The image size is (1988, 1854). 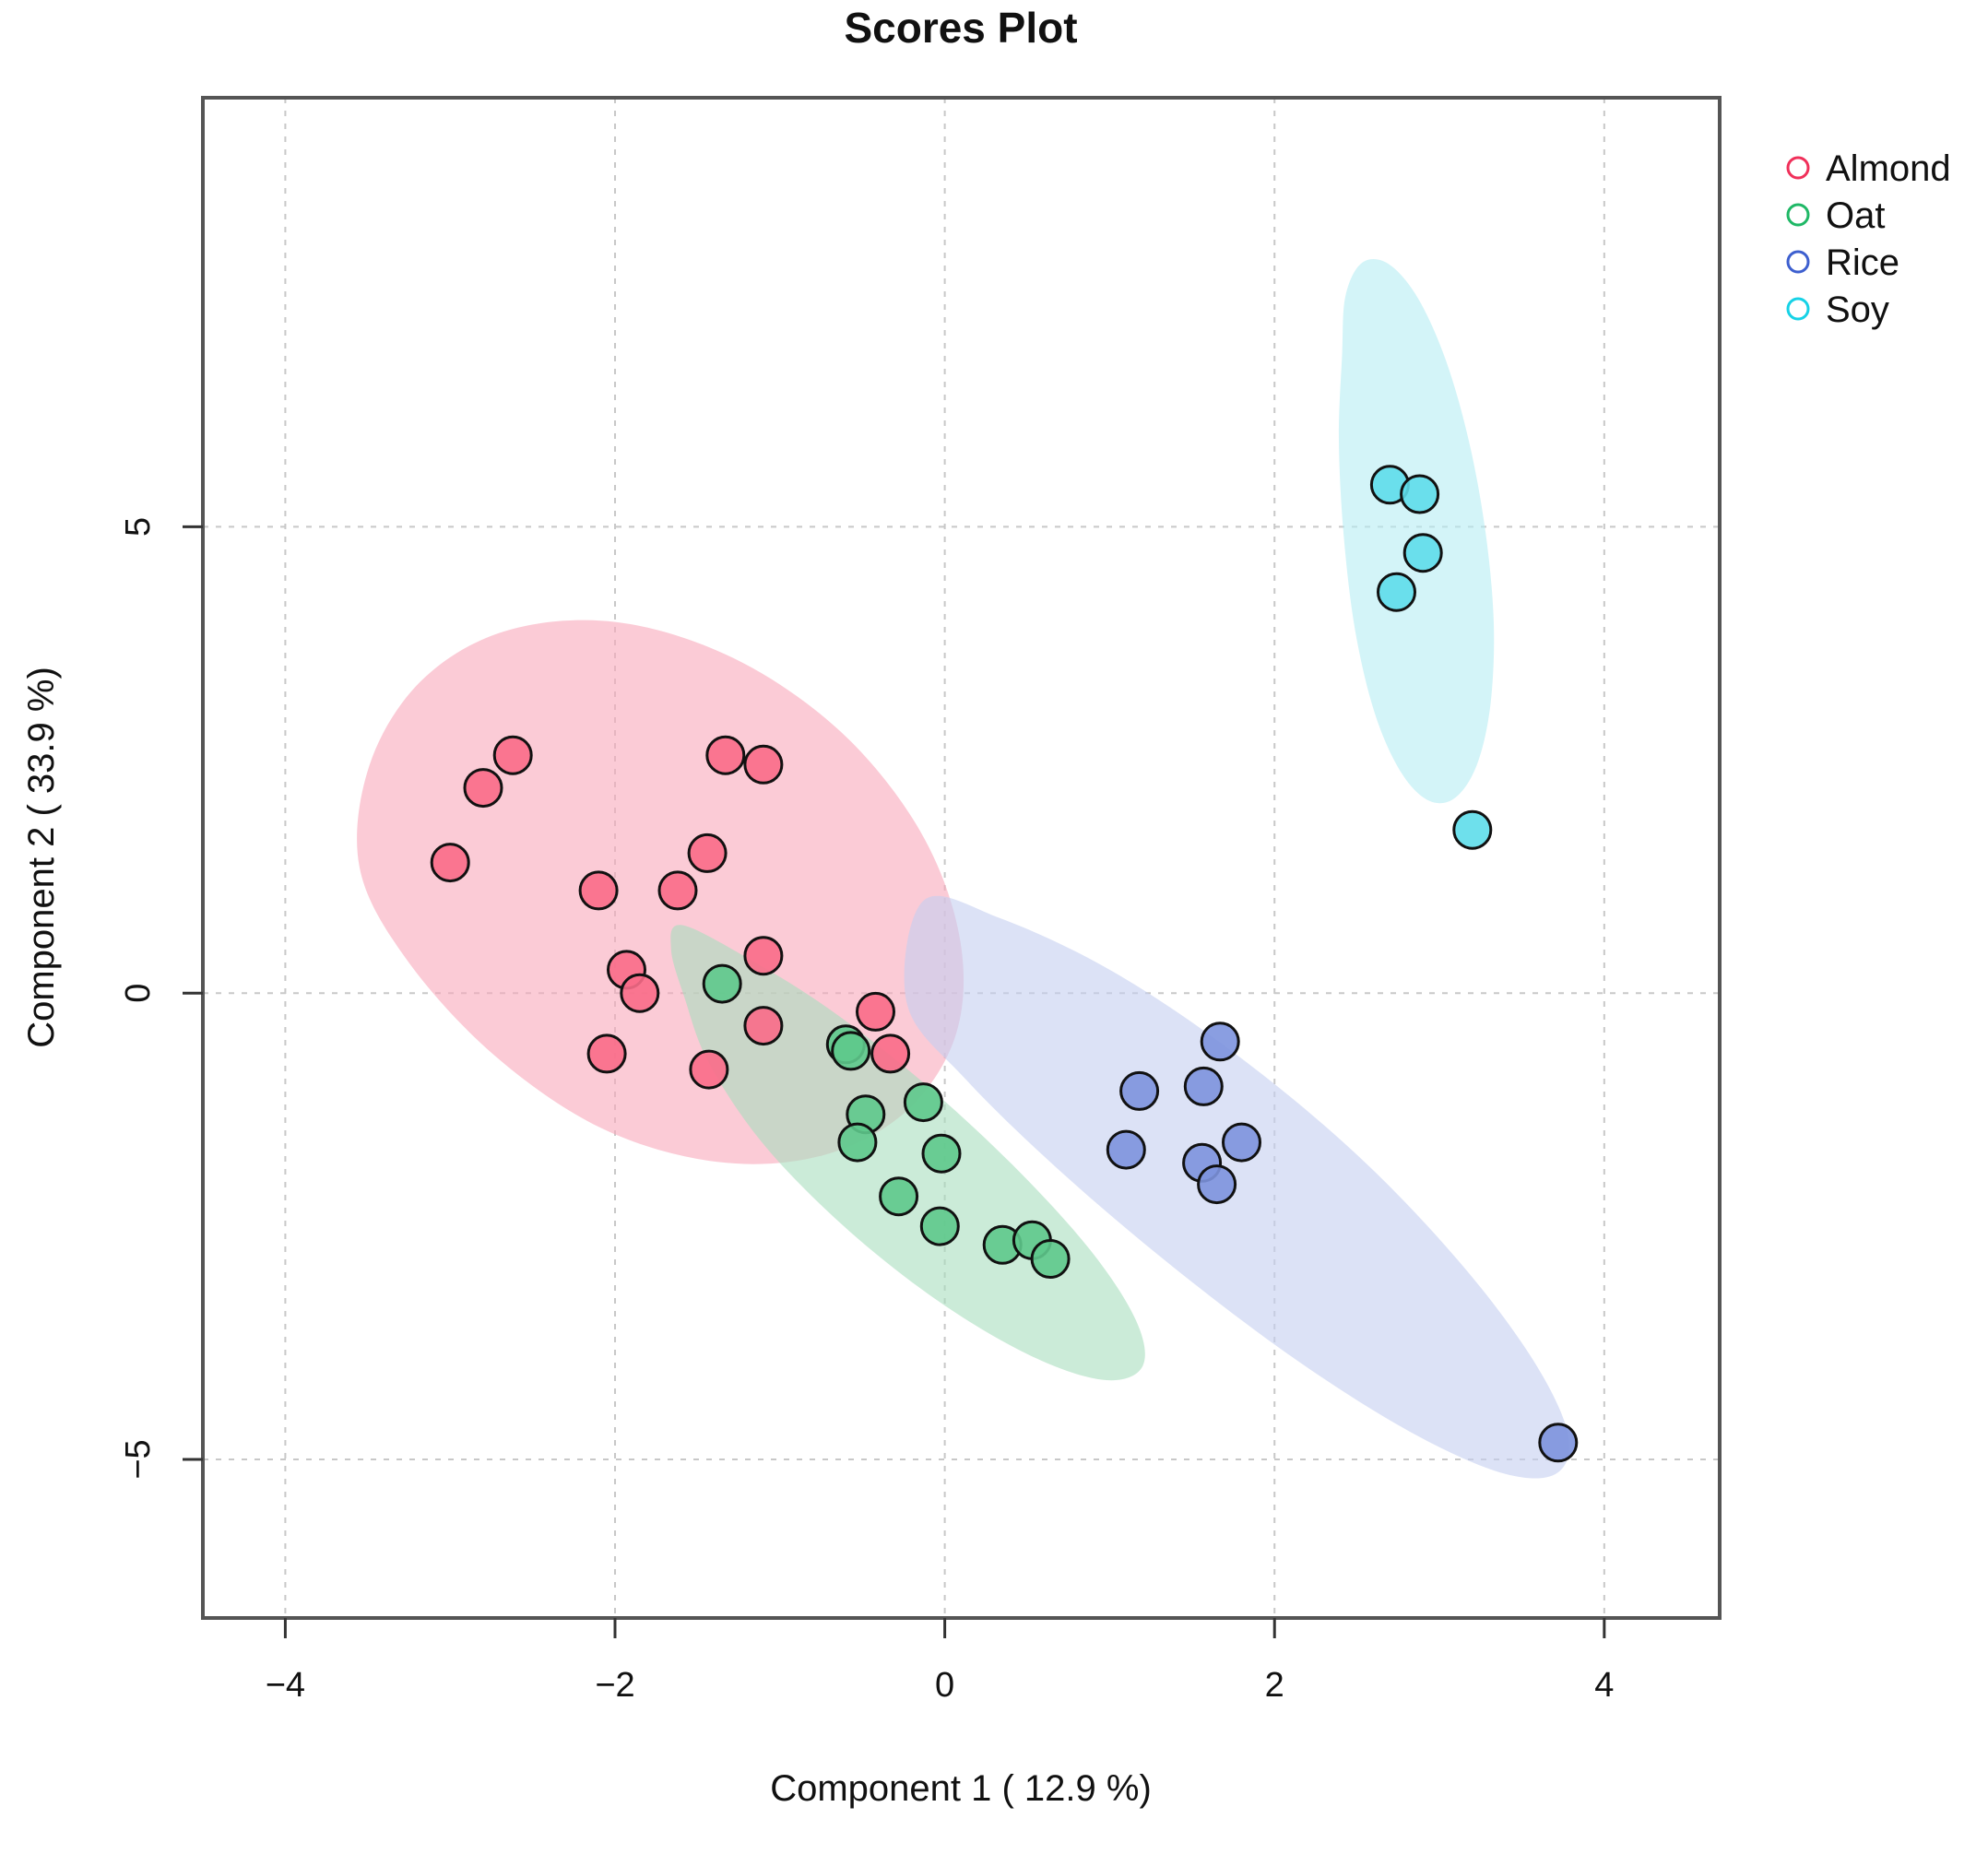 I want to click on y-tick-label-1: 0, so click(x=139, y=993).